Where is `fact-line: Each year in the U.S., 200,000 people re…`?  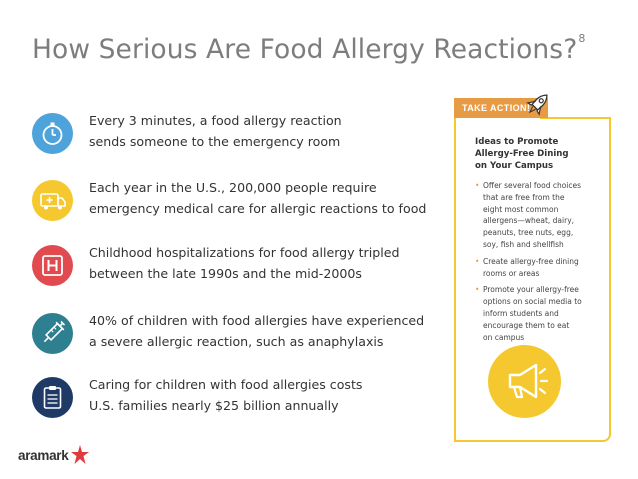 fact-line: Each year in the U.S., 200,000 people re… is located at coordinates (233, 187).